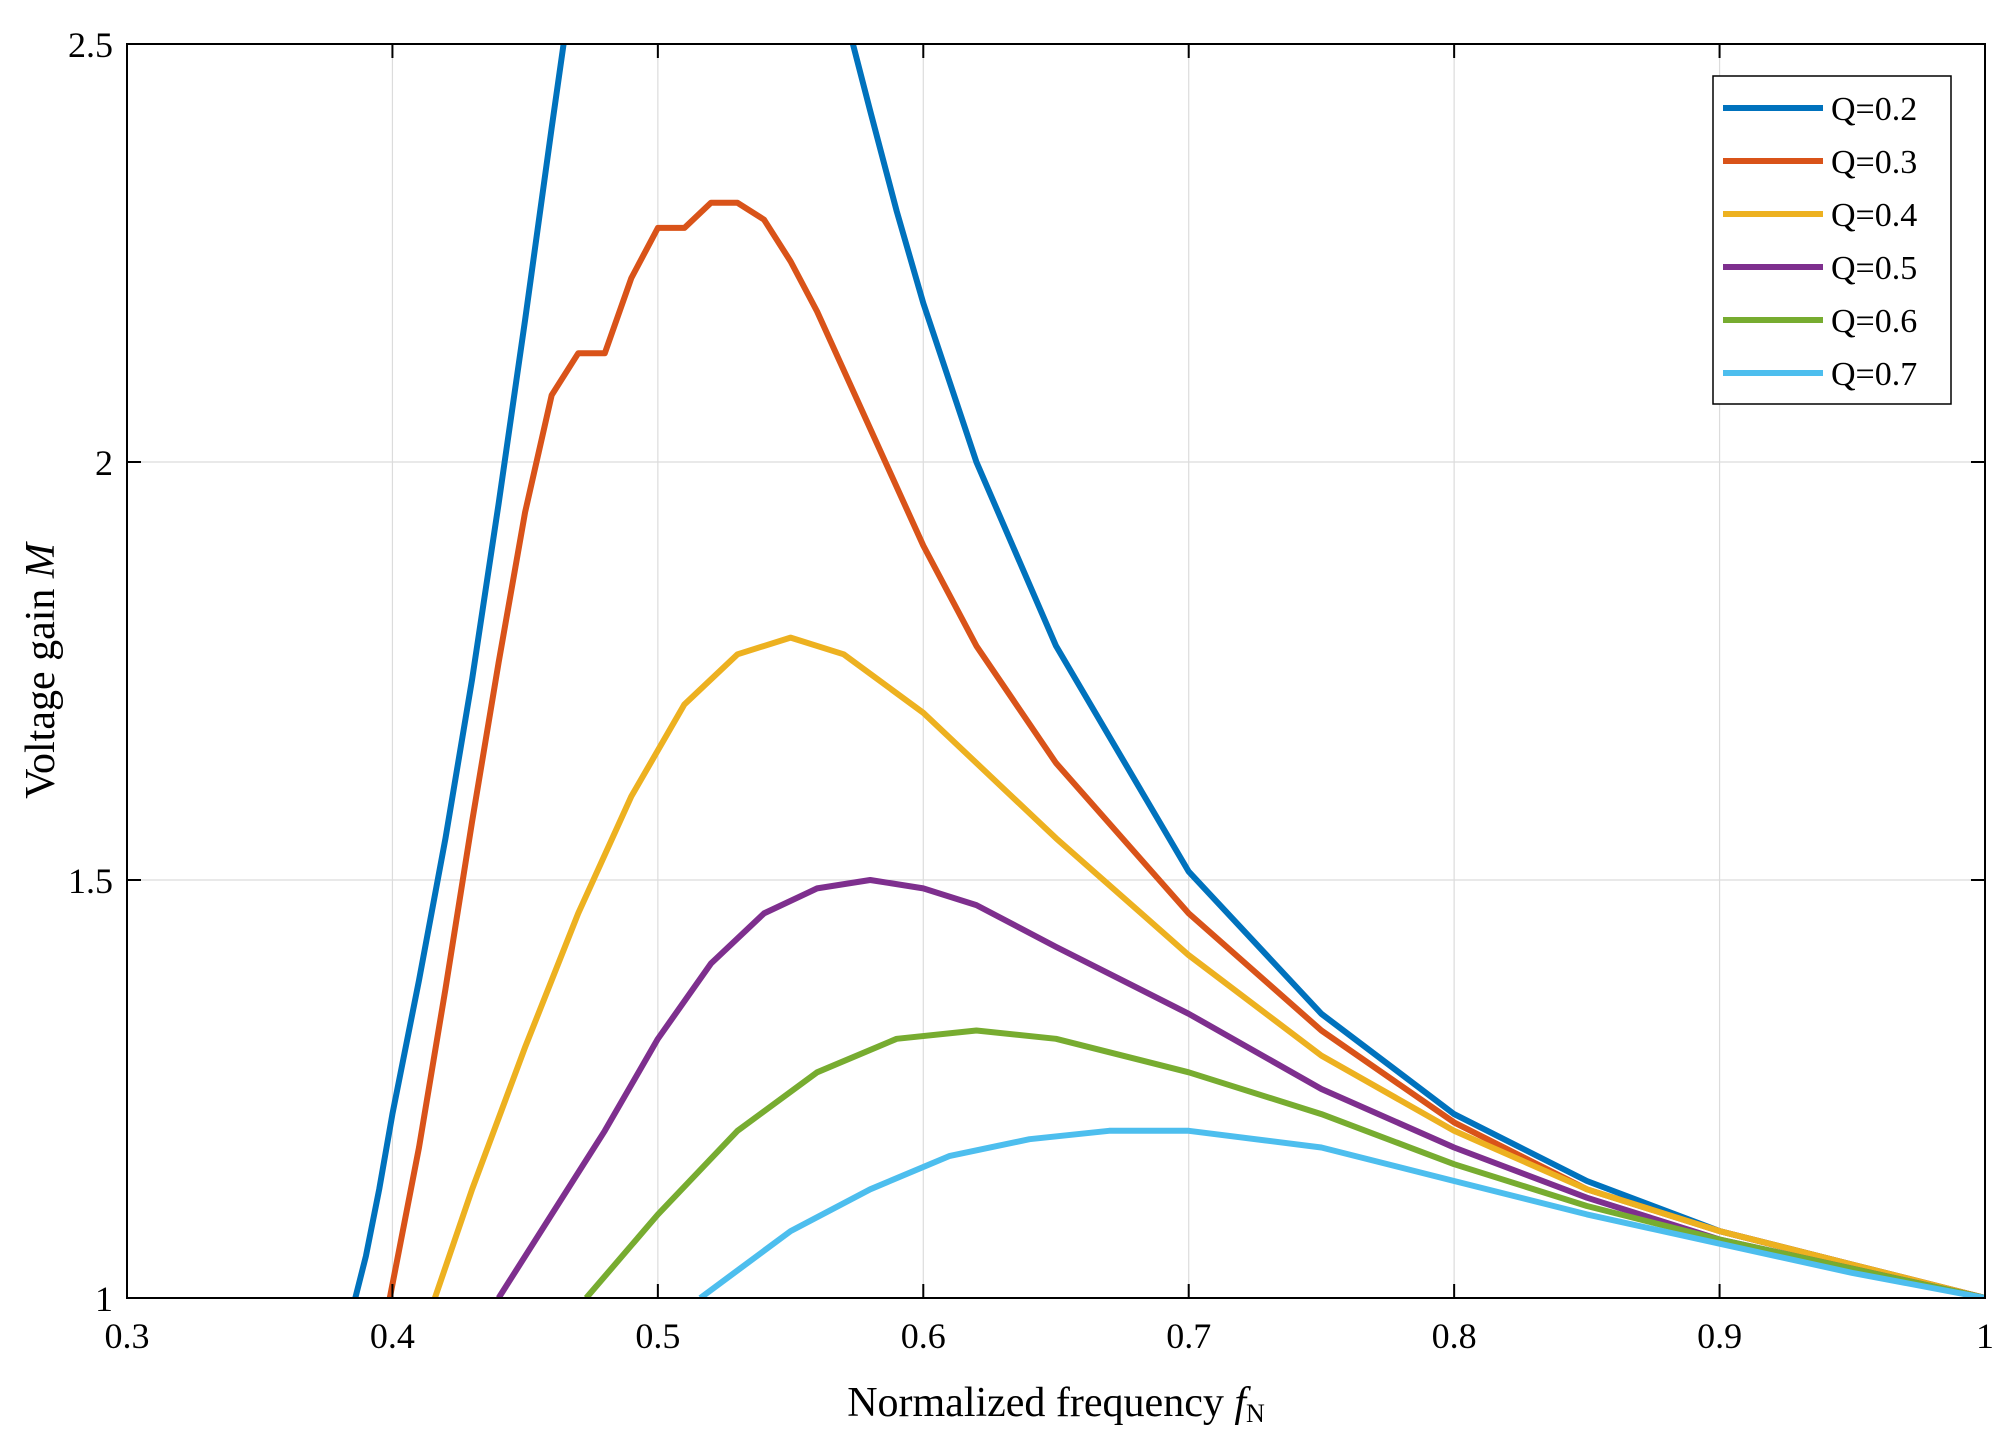 This screenshot has width=2005, height=1441. I want to click on legend: Q=0.2 Q=0.3 Q=0.4 Q=0.5 Q=0.6 Q=0.7, so click(1832, 240).